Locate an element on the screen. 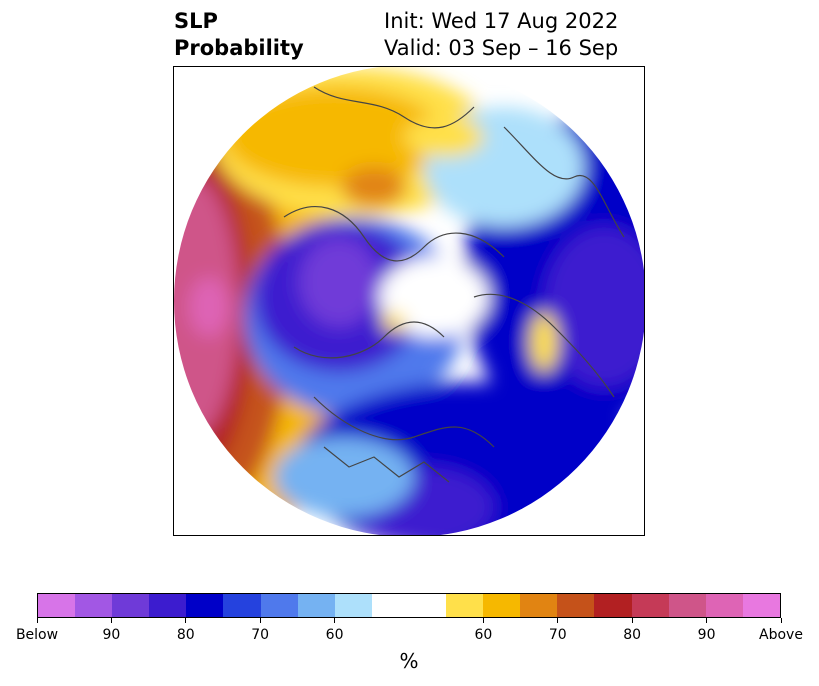 This screenshot has height=686, width=819. title-line-1: SLP is located at coordinates (196, 21).